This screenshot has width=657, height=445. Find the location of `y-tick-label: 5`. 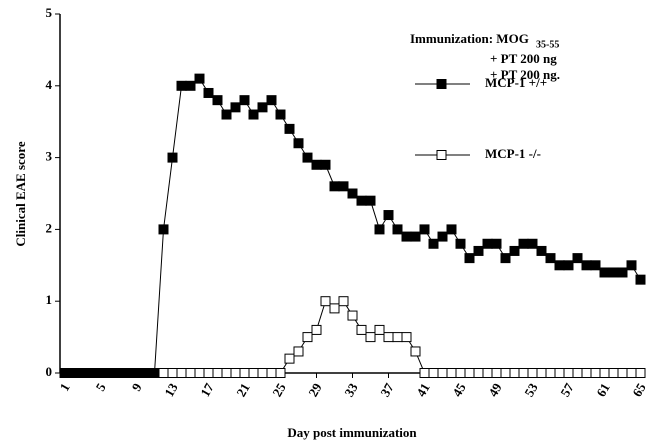

y-tick-label: 5 is located at coordinates (49, 12).